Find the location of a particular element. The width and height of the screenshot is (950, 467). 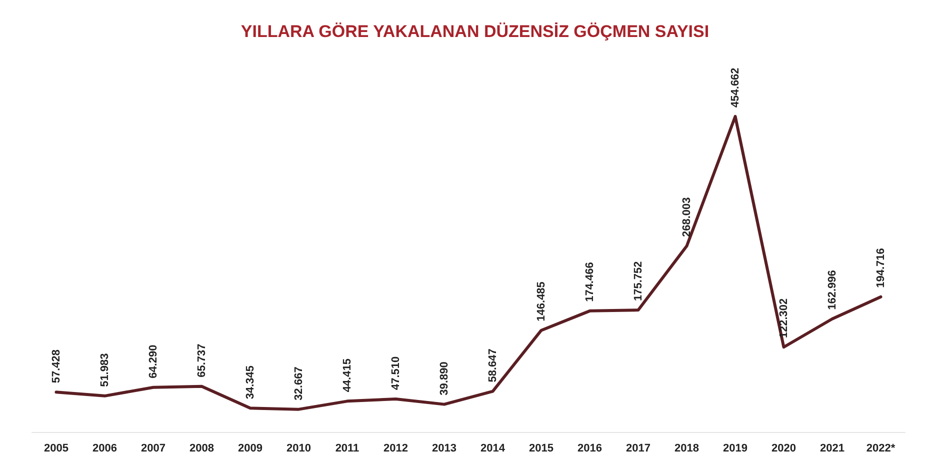

x-tick-label: 2012 is located at coordinates (396, 448).